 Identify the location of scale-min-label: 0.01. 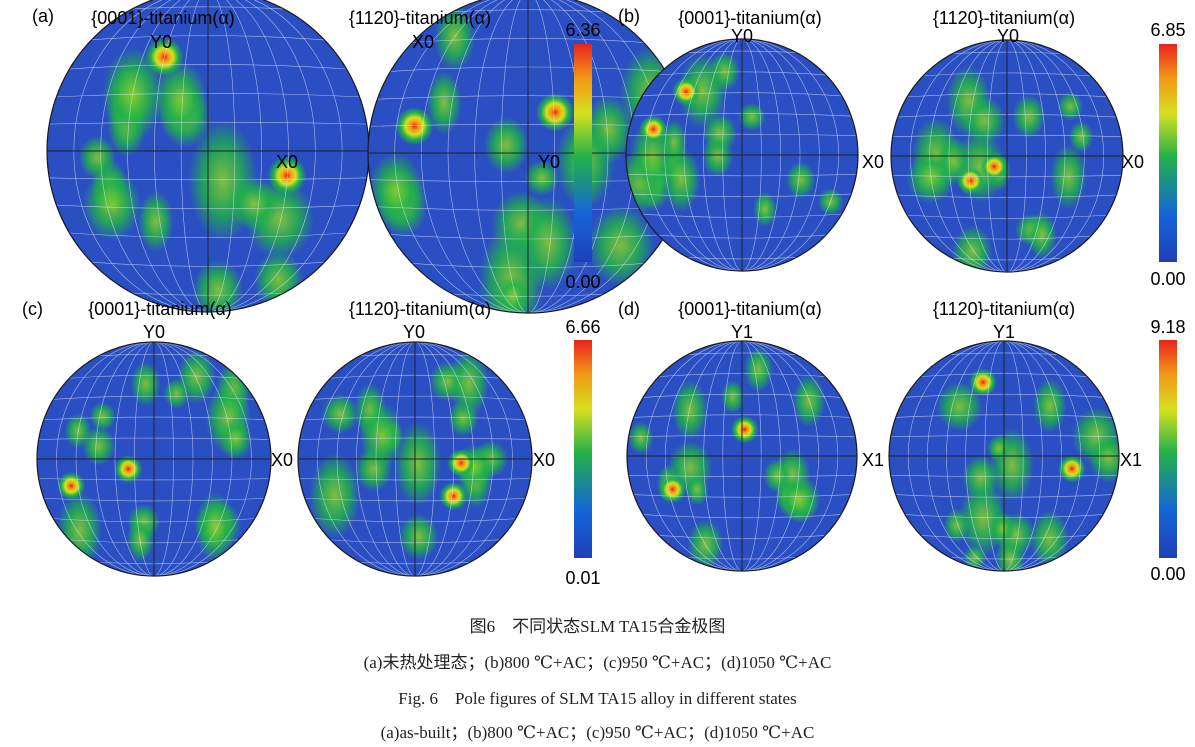
(582, 578).